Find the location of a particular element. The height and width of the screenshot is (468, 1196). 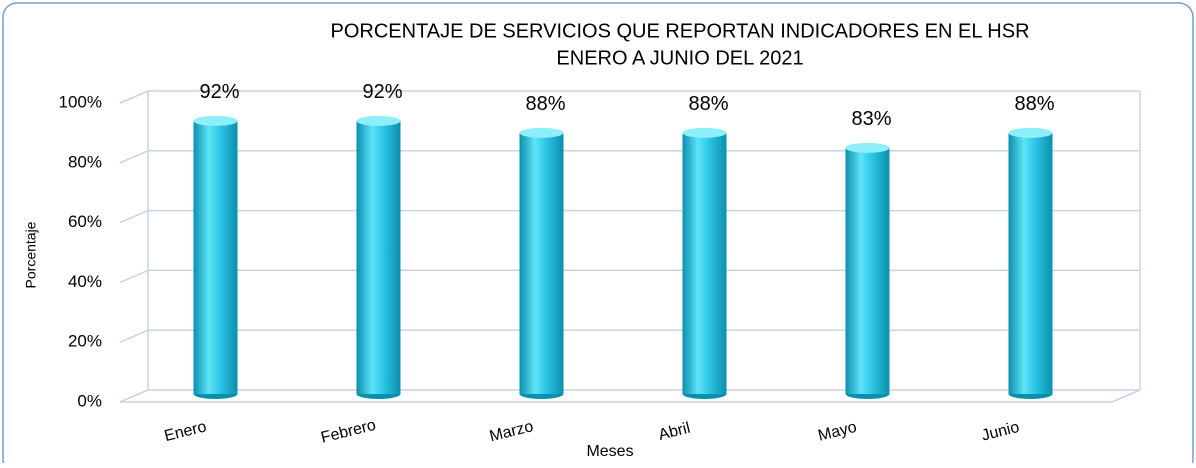

y-tick-label: 60% is located at coordinates (85, 221).